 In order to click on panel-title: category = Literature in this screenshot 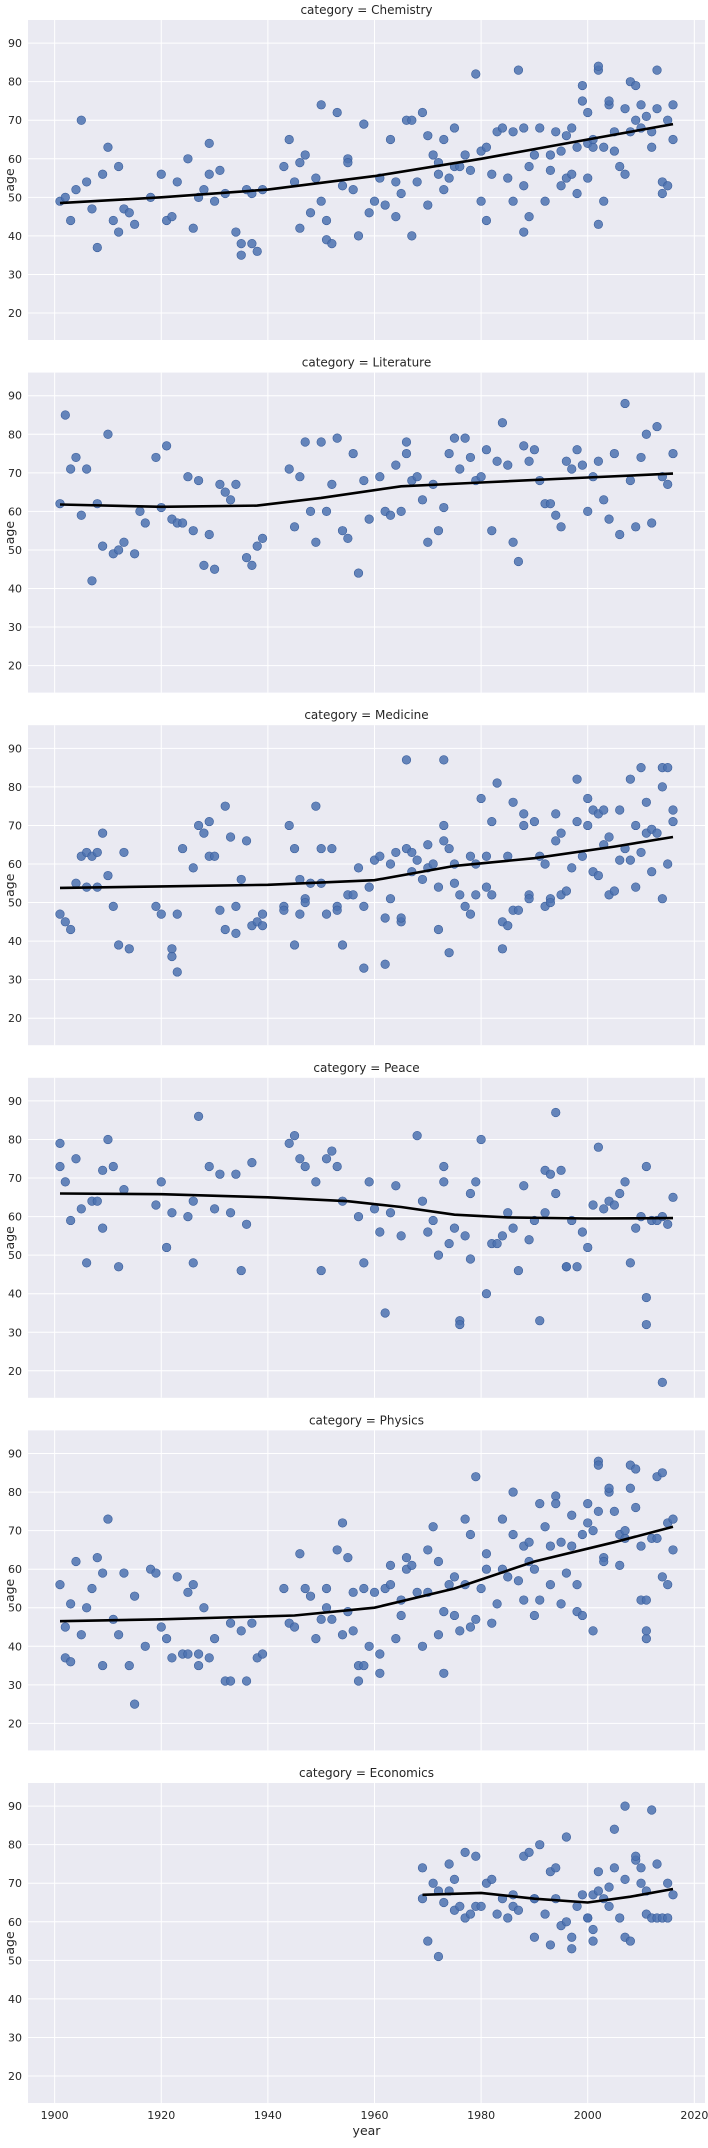, I will do `click(366, 363)`.